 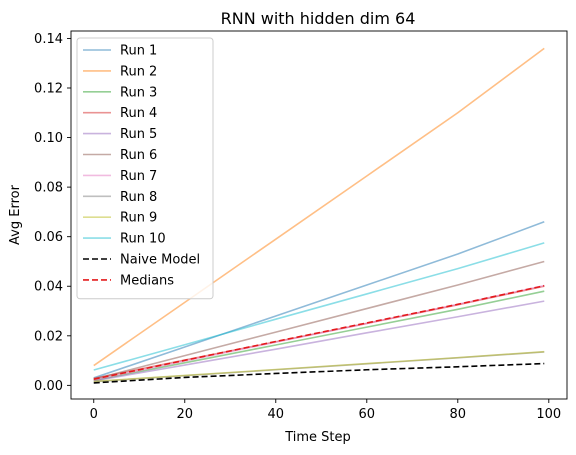 I want to click on legend-label-run-7: Run 7, so click(x=138, y=176).